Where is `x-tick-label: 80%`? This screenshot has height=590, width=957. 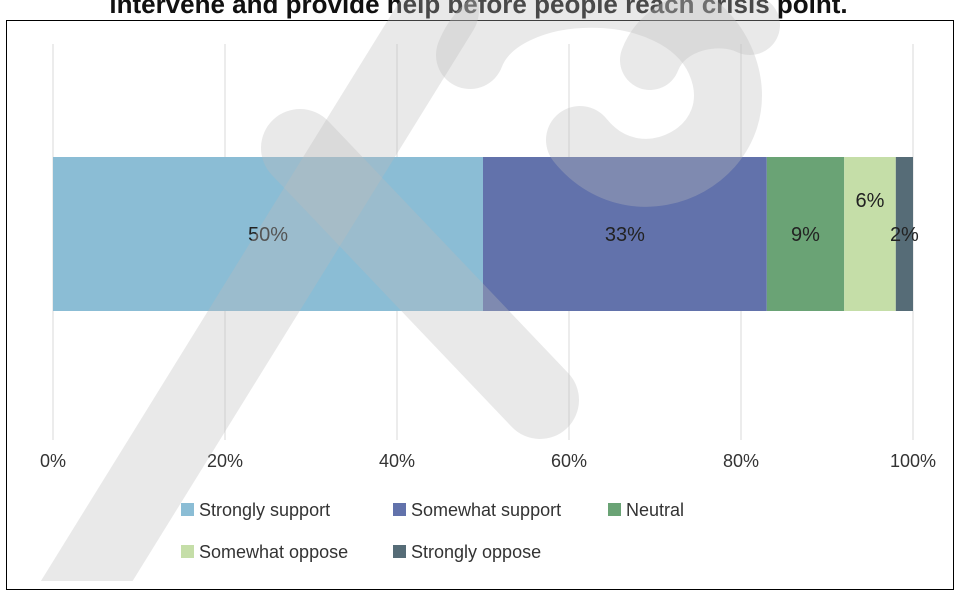 x-tick-label: 80% is located at coordinates (741, 461).